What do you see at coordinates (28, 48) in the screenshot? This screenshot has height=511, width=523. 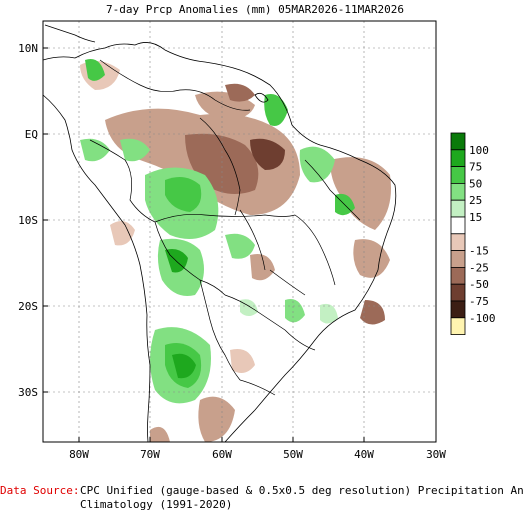 I see `lat-tick-label: 10N` at bounding box center [28, 48].